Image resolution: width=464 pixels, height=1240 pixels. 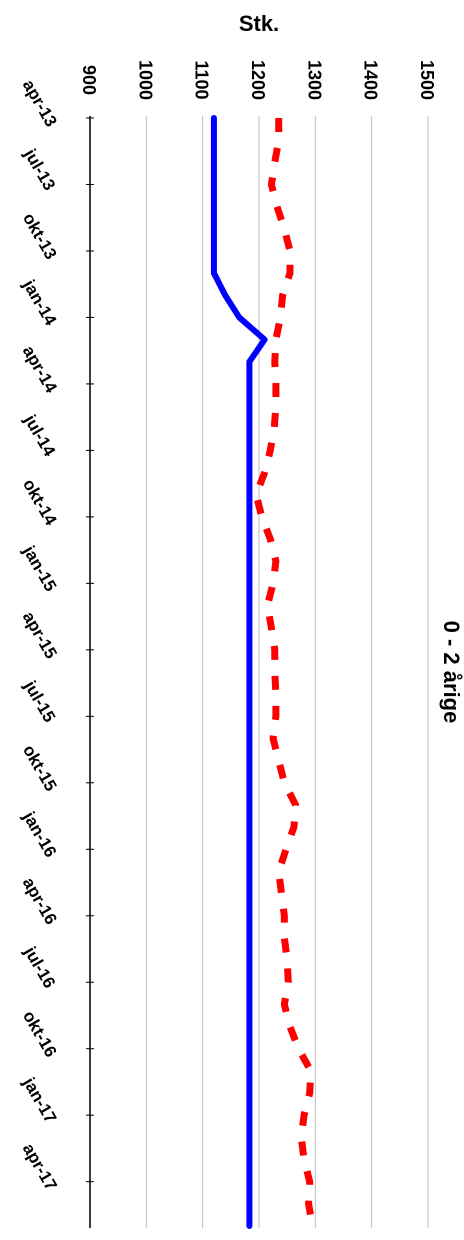 What do you see at coordinates (40, 502) in the screenshot?
I see `x-tick-label: okt-14` at bounding box center [40, 502].